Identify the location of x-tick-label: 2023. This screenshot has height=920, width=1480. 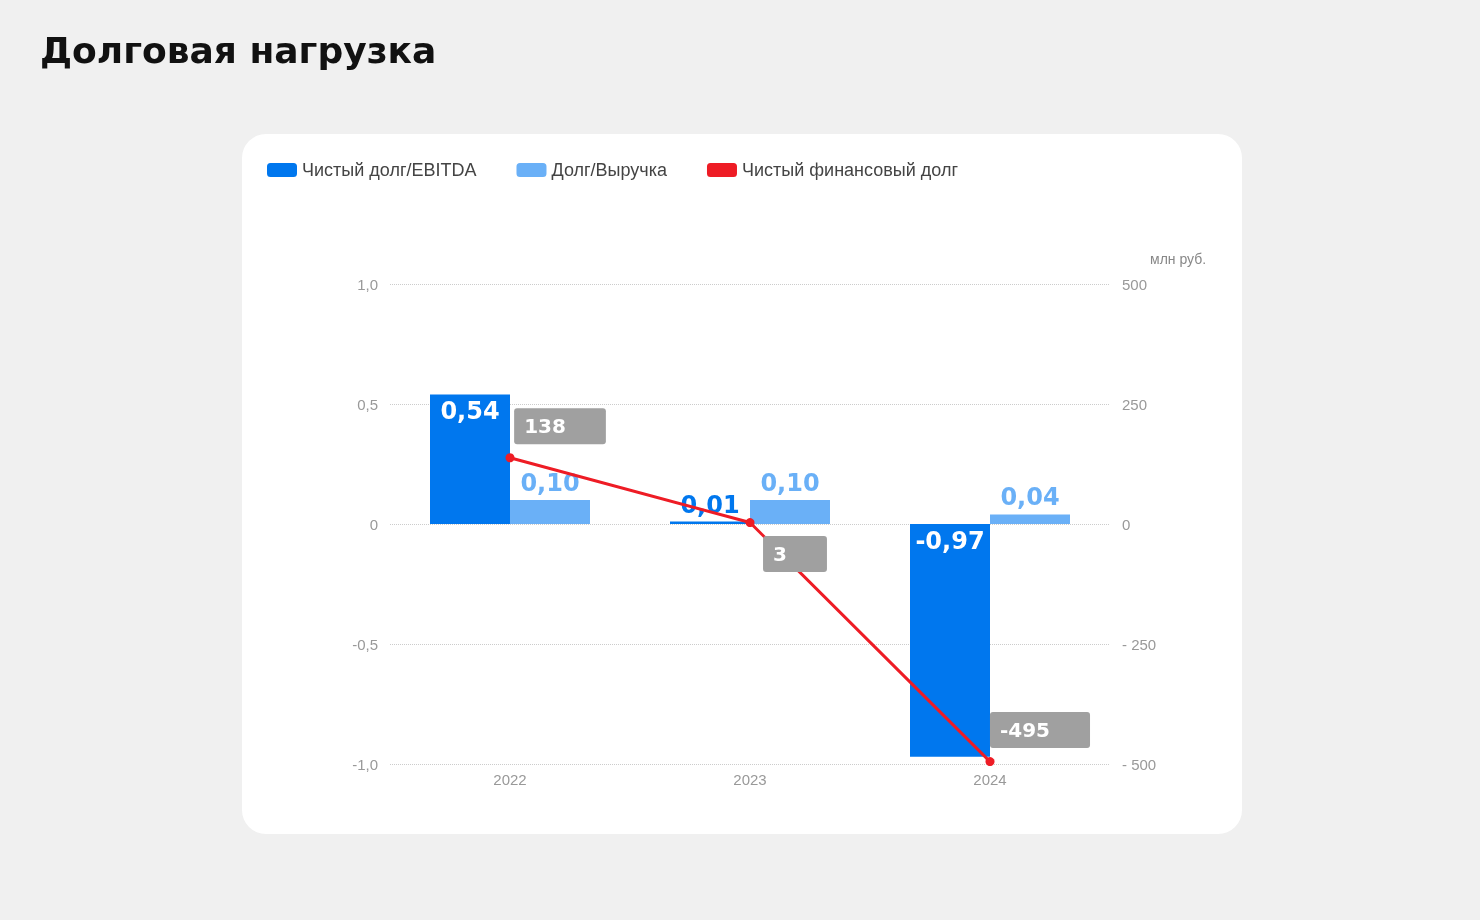
(750, 779).